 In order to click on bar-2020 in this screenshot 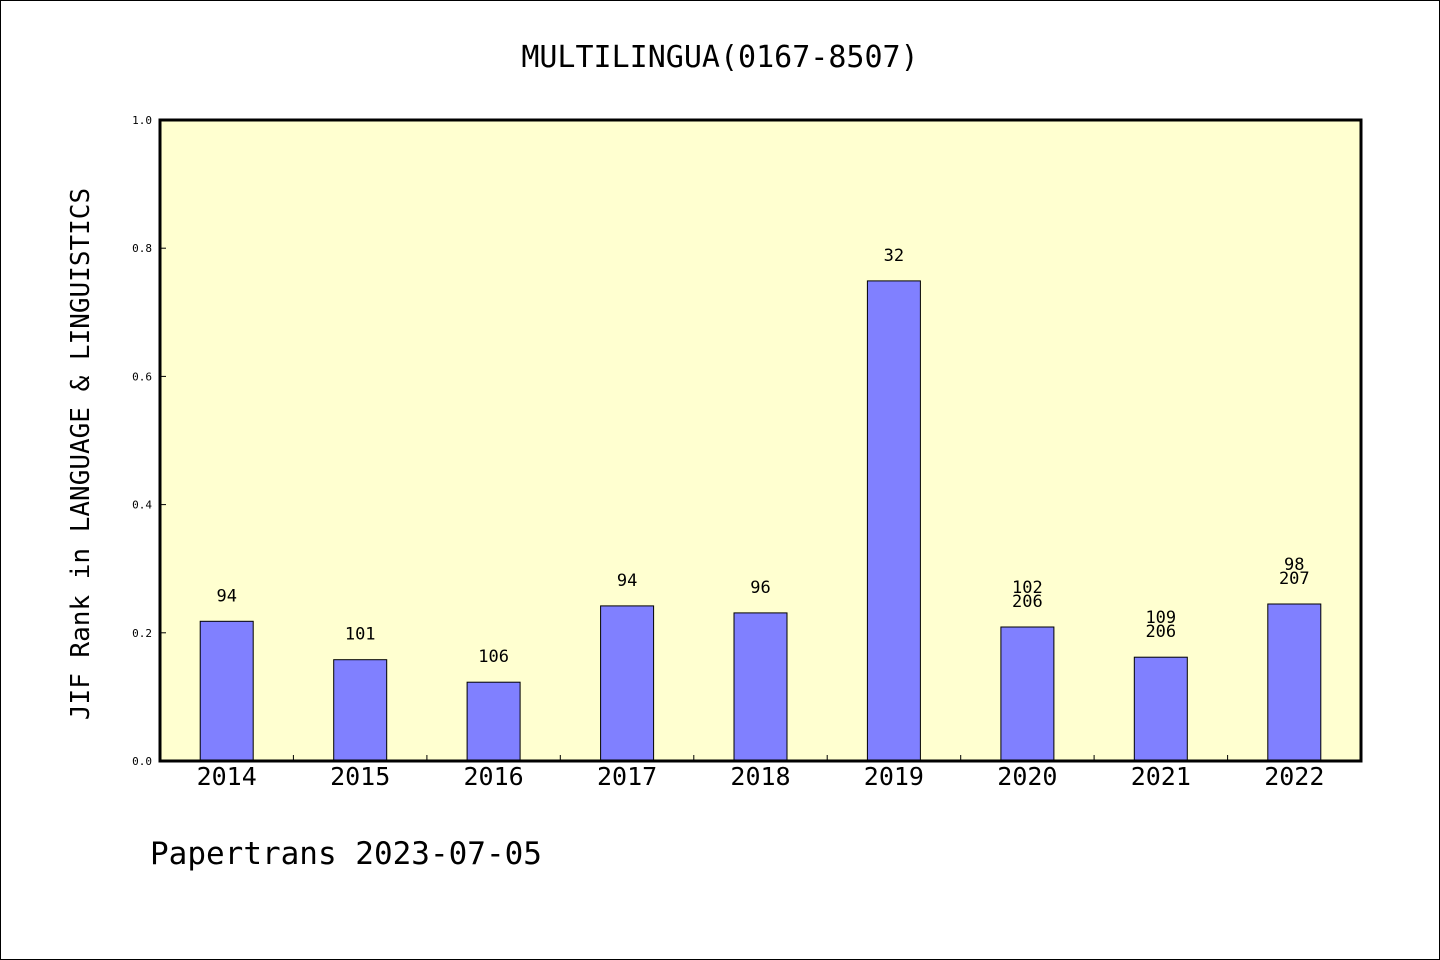, I will do `click(1027, 694)`.